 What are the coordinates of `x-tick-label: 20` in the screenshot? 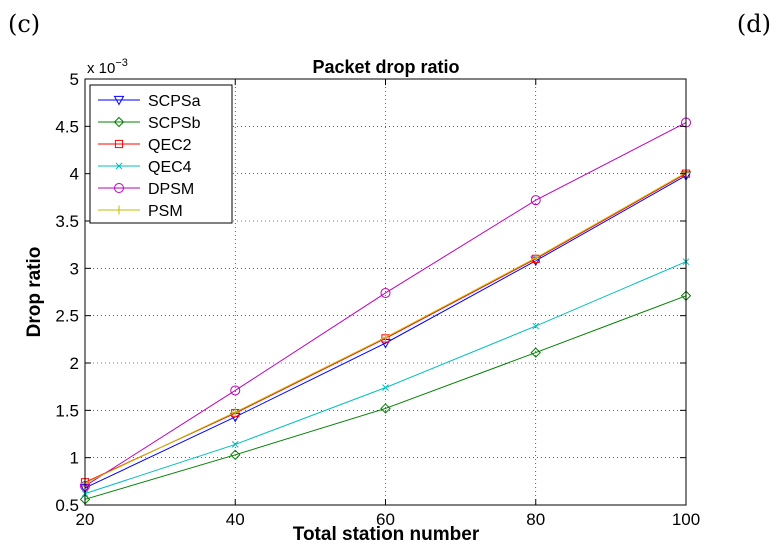 It's located at (85, 519).